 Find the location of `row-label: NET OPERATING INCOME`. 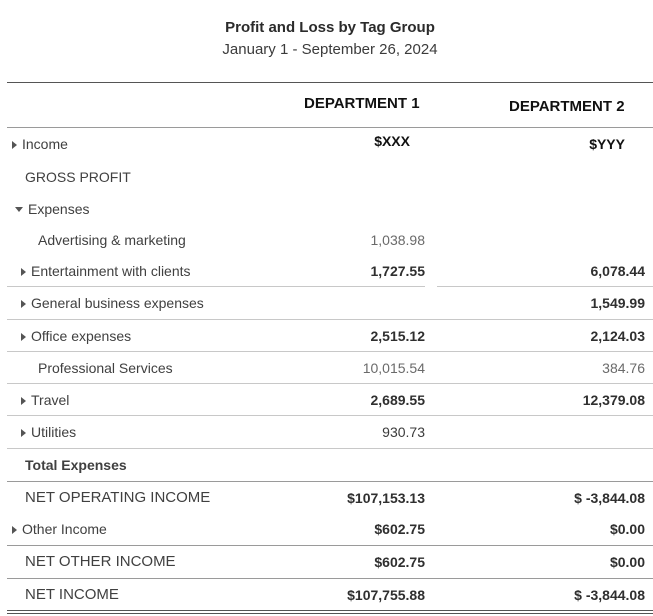

row-label: NET OPERATING INCOME is located at coordinates (118, 497).